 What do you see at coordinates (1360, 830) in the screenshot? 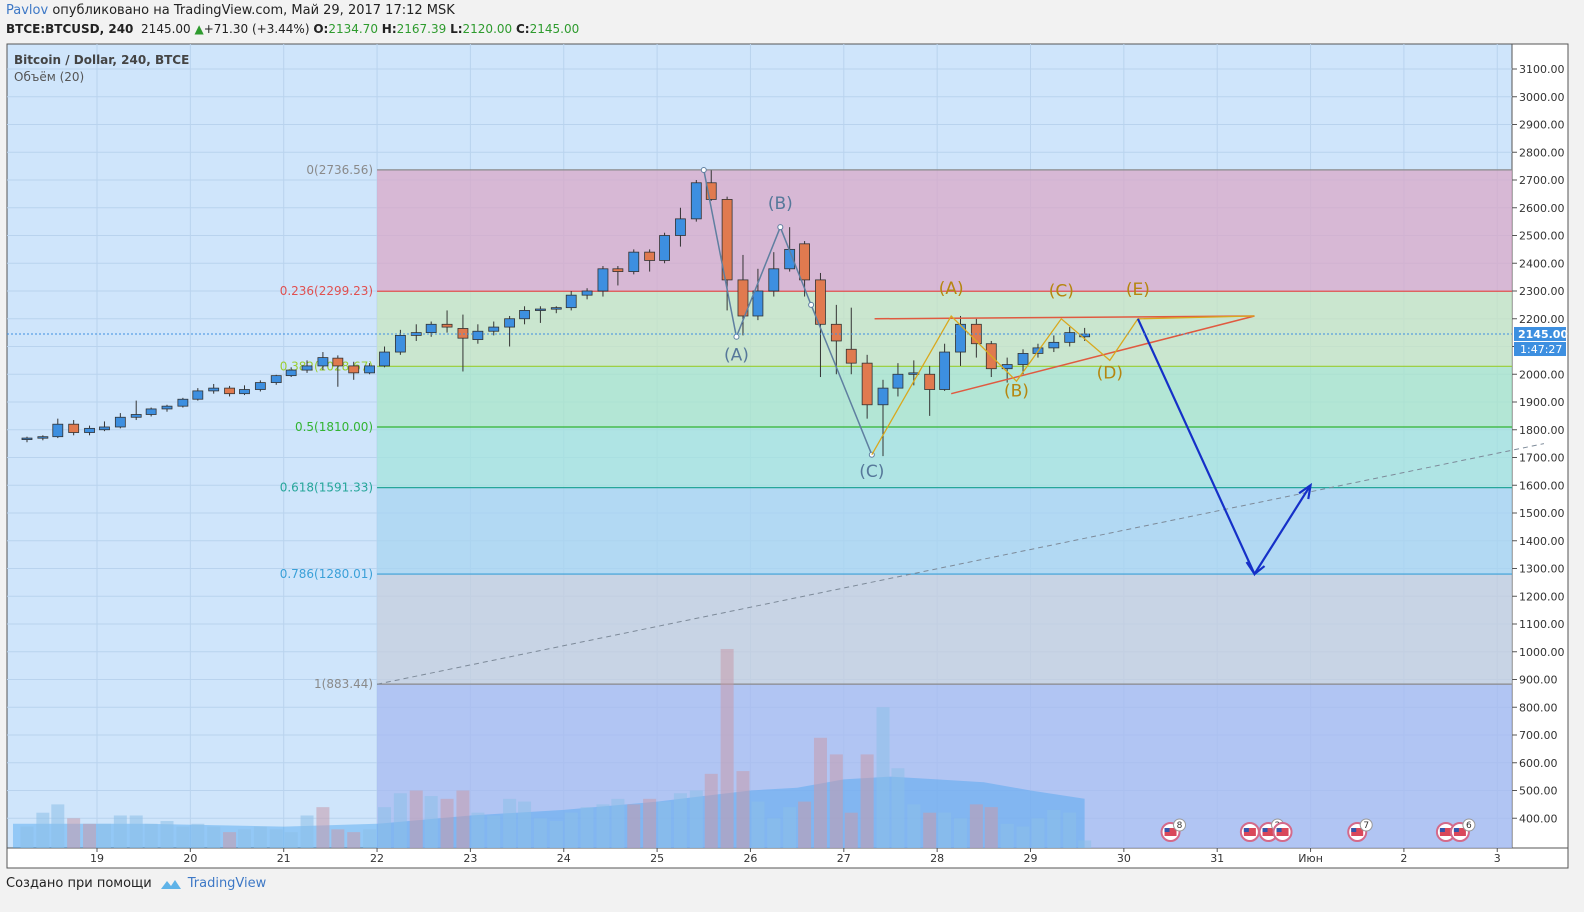
I see `economic-event-marker: 7` at bounding box center [1360, 830].